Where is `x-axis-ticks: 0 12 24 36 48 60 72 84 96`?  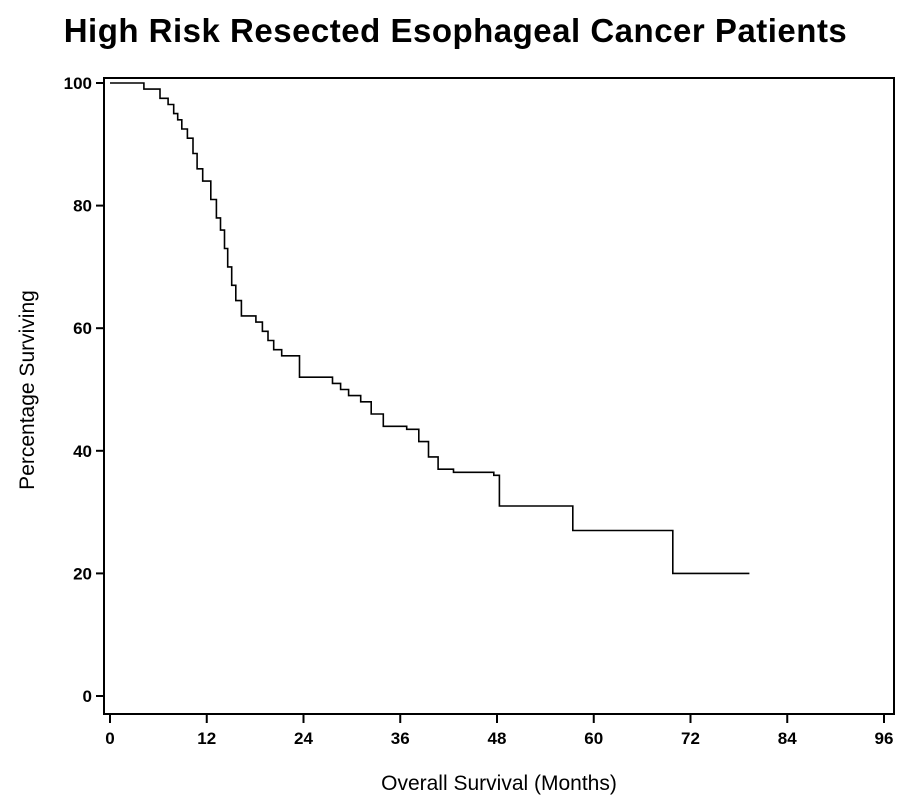 x-axis-ticks: 0 12 24 36 48 60 72 84 96 is located at coordinates (499, 731).